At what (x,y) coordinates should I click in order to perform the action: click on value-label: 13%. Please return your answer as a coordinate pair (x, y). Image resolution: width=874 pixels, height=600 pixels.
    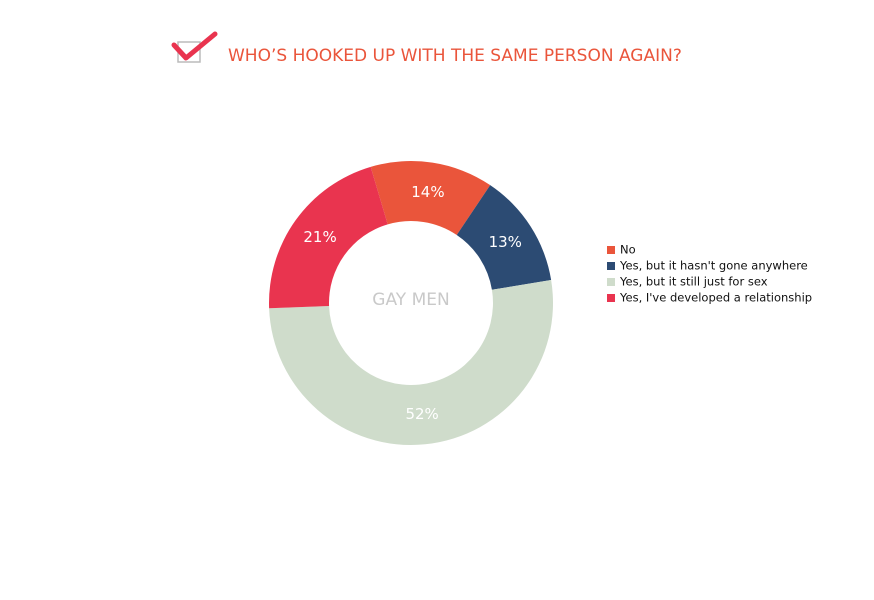
    Looking at the image, I should click on (505, 242).